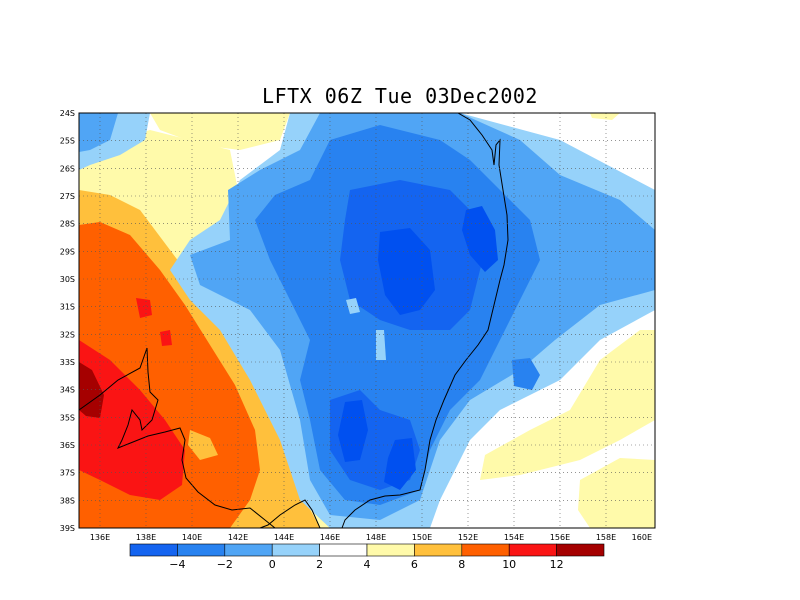  Describe the element at coordinates (468, 537) in the screenshot. I see `lon-label: 152E` at that location.